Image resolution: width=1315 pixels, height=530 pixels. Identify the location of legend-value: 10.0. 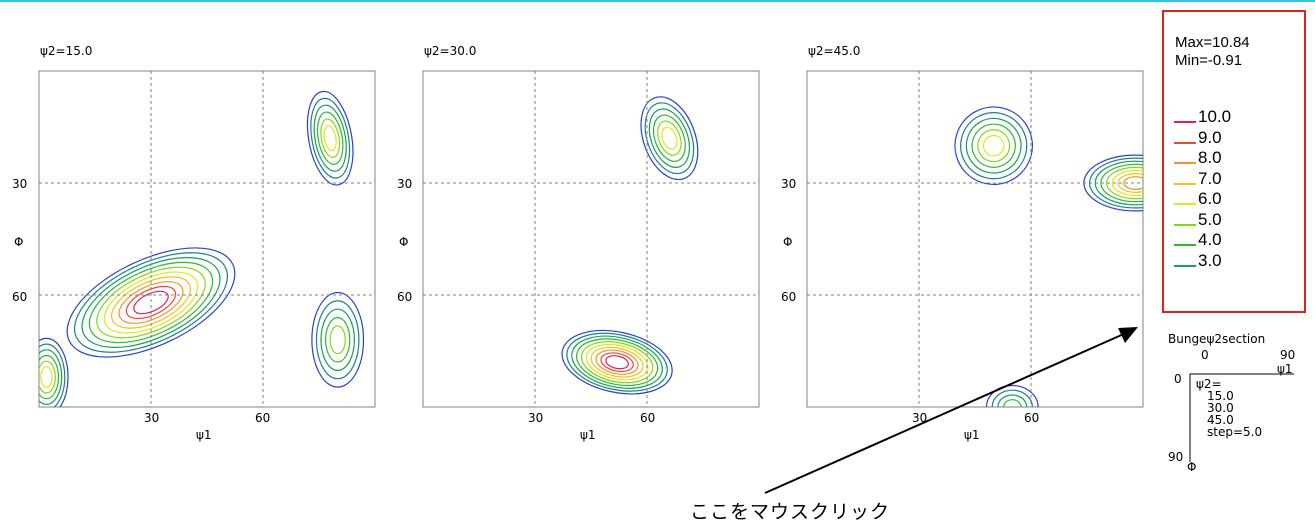
(1215, 116).